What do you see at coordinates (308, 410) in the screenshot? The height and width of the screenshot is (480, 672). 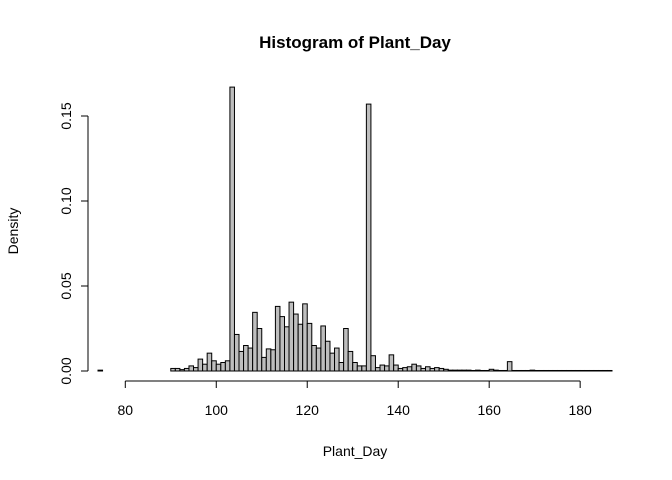 I see `x-tick-label: 120` at bounding box center [308, 410].